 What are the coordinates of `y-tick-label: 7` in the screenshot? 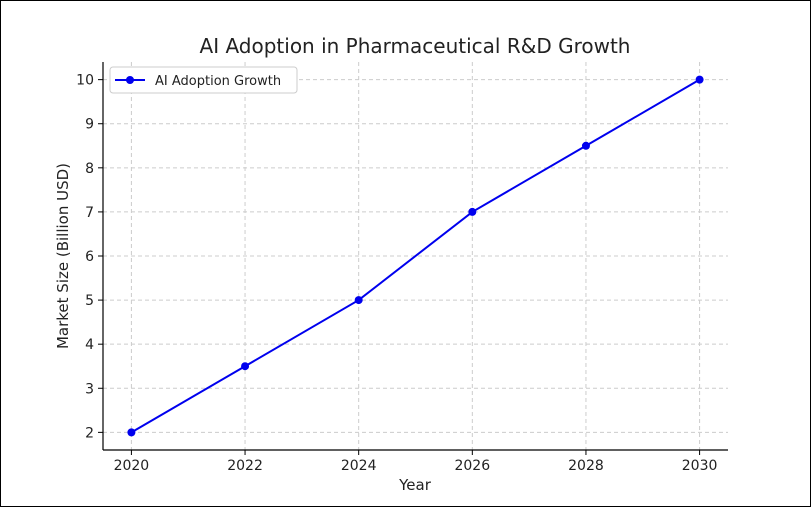 It's located at (89, 213).